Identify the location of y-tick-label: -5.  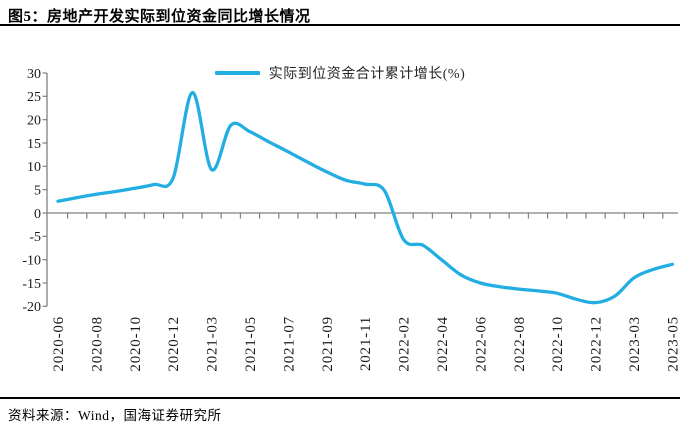
(35, 237).